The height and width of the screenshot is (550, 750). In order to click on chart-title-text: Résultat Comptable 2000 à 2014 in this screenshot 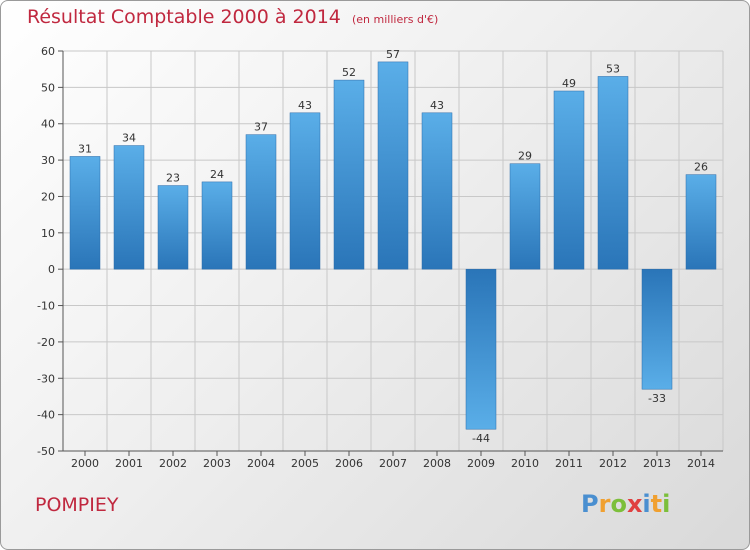, I will do `click(184, 17)`.